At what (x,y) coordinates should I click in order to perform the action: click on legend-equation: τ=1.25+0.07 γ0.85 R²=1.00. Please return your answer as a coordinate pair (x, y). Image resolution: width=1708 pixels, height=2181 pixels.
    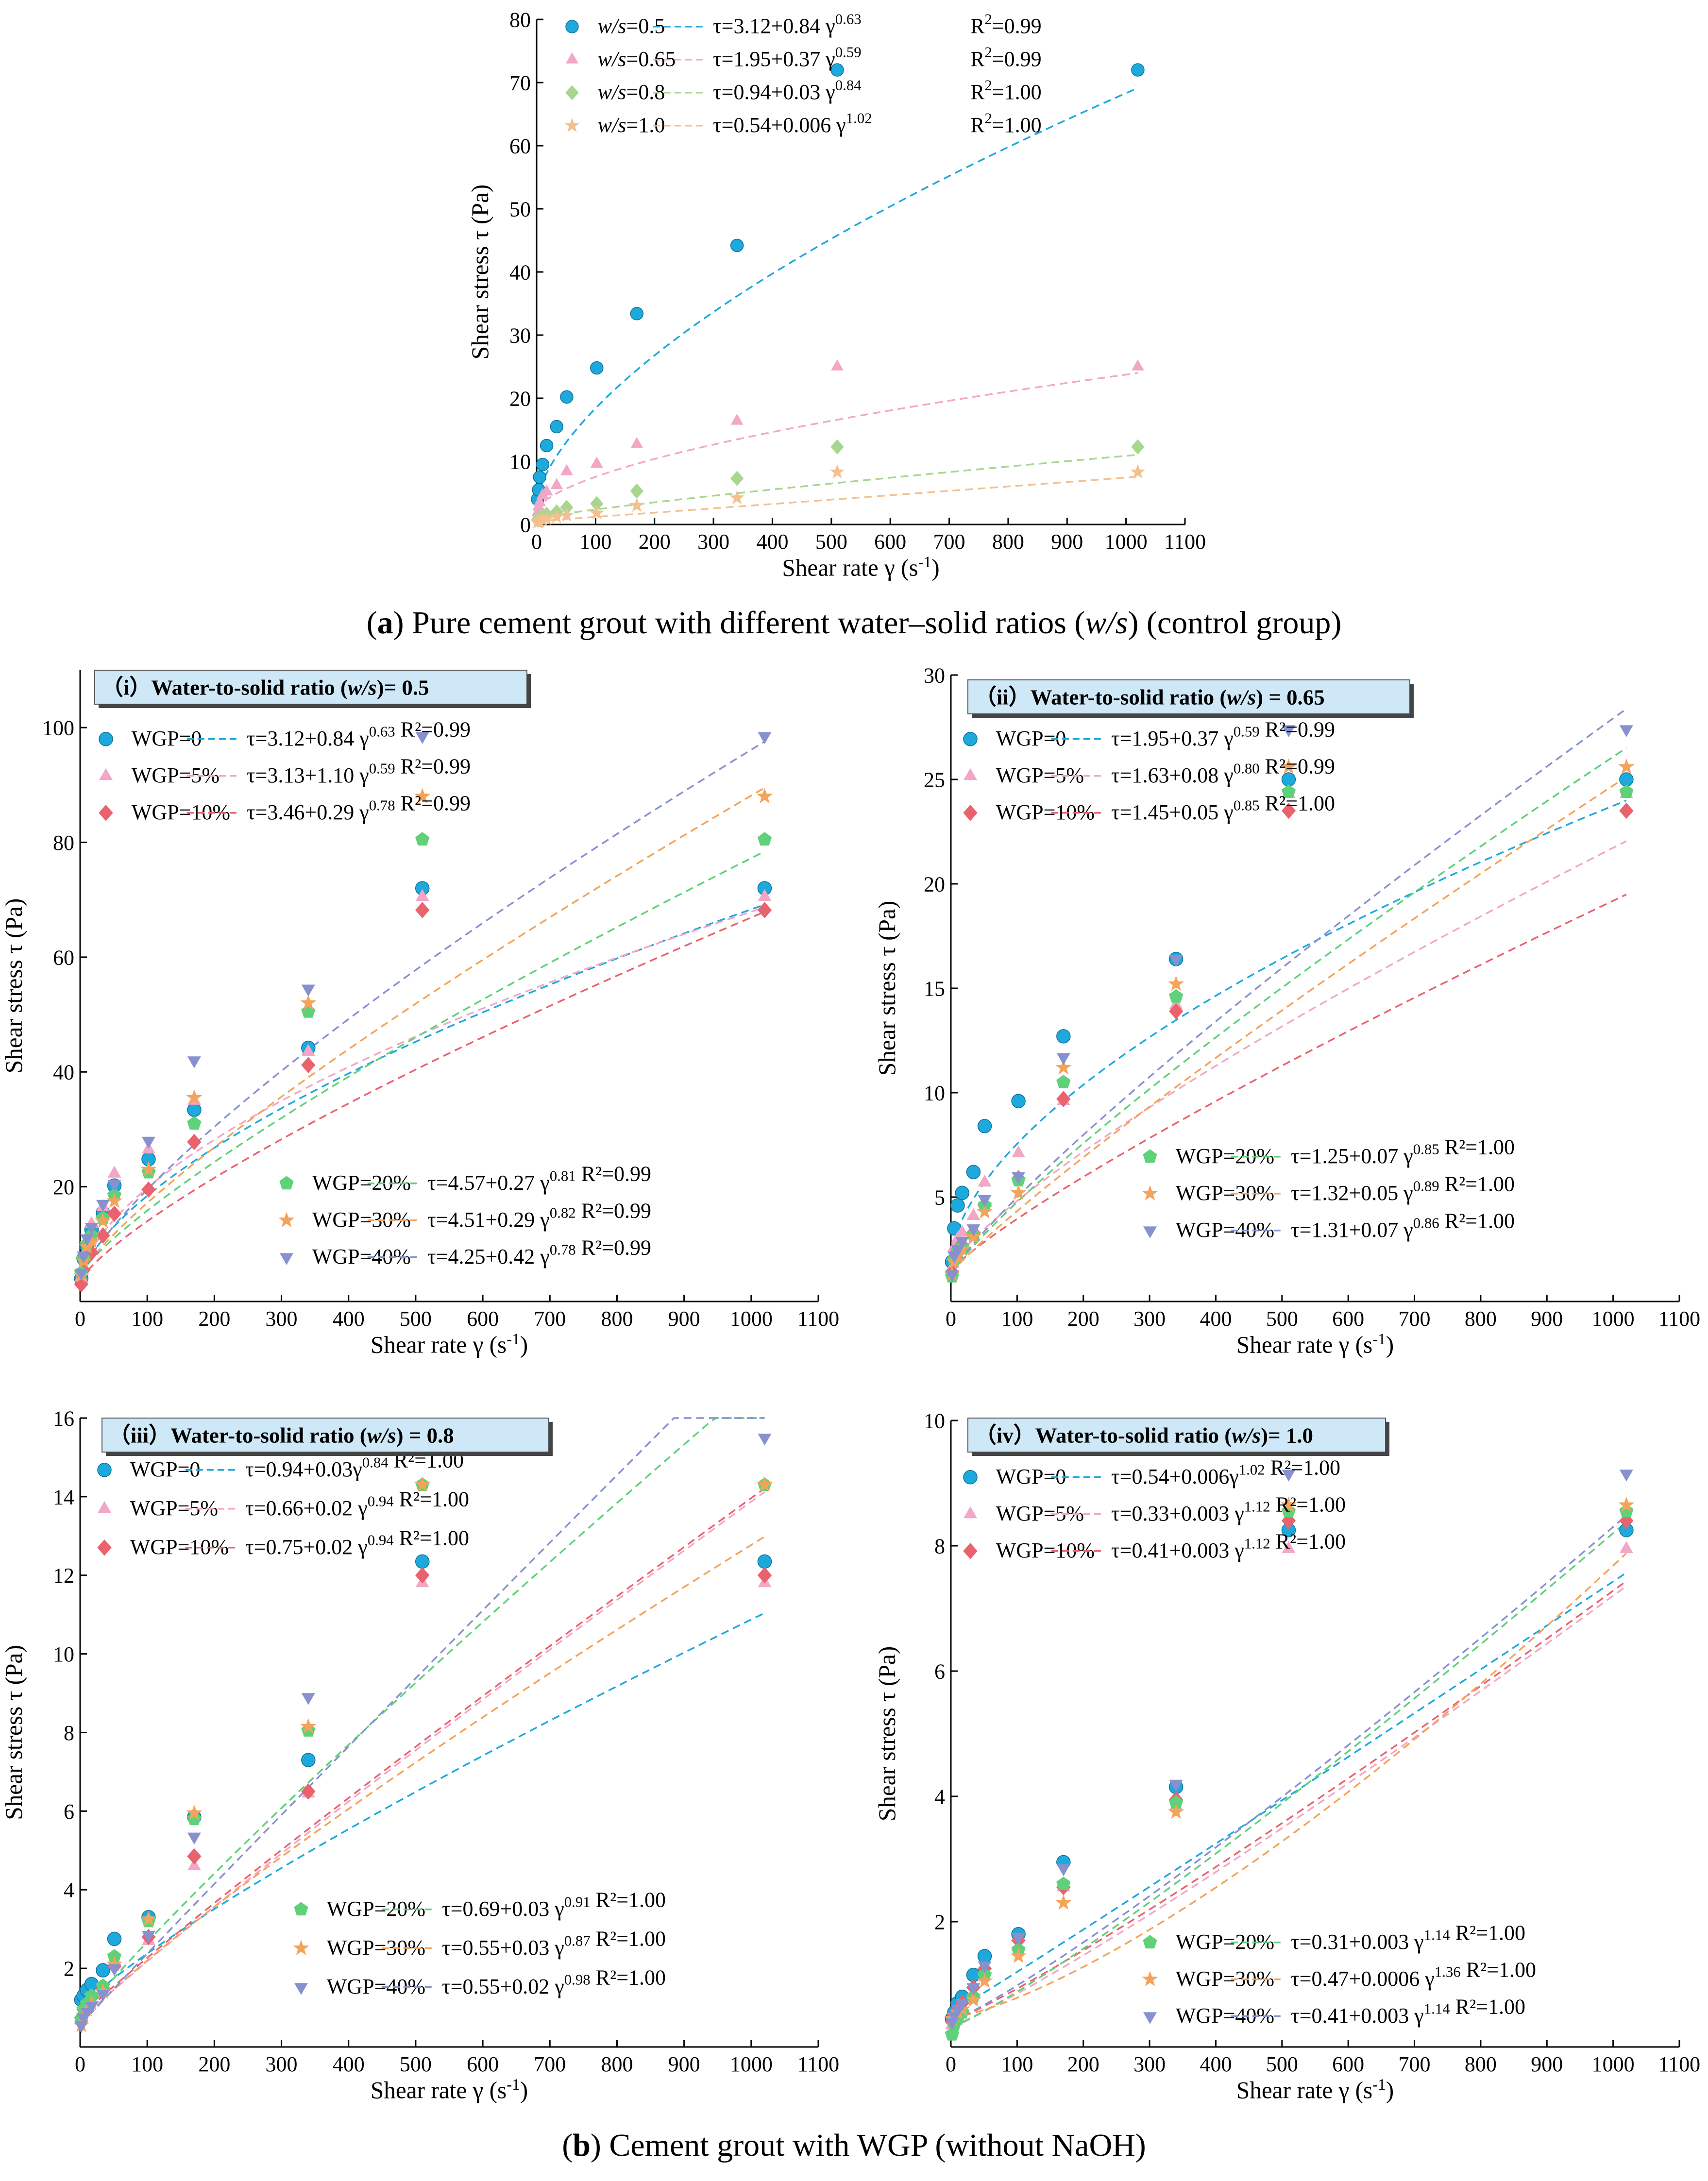
    Looking at the image, I should click on (1403, 1151).